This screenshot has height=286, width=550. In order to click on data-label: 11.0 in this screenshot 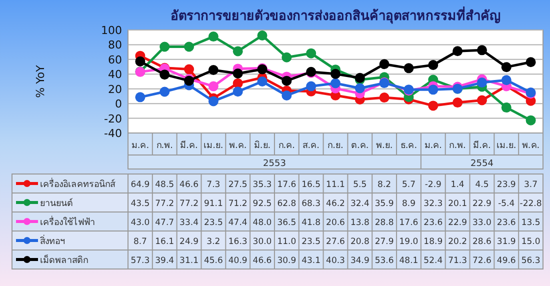, I will do `click(286, 242)`.